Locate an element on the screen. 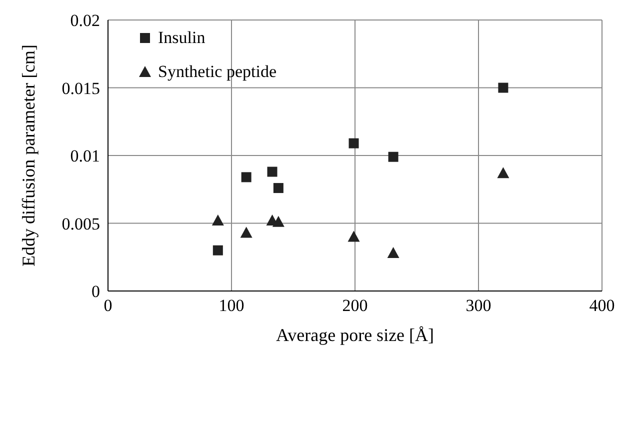  x-tick-label: 400 is located at coordinates (602, 306).